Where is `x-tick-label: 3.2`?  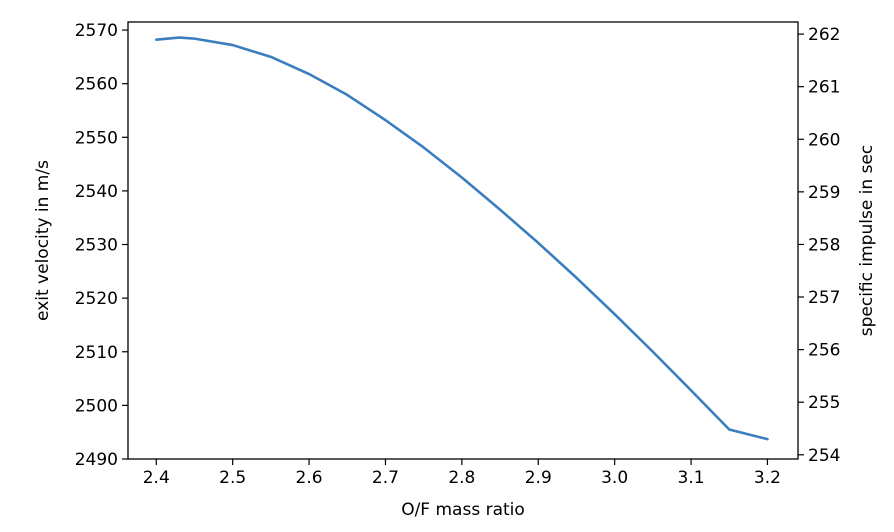
x-tick-label: 3.2 is located at coordinates (767, 478).